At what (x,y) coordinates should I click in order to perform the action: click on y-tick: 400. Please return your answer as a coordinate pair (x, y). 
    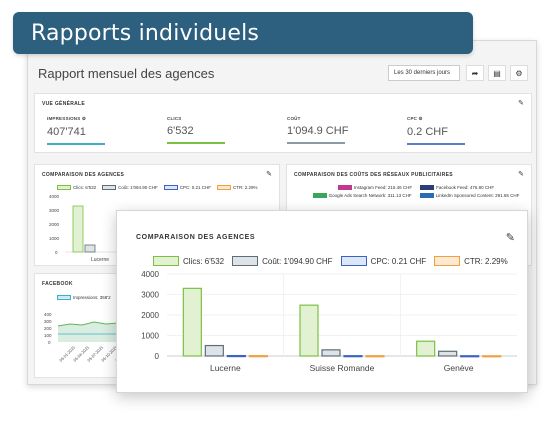
    Looking at the image, I should click on (48, 314).